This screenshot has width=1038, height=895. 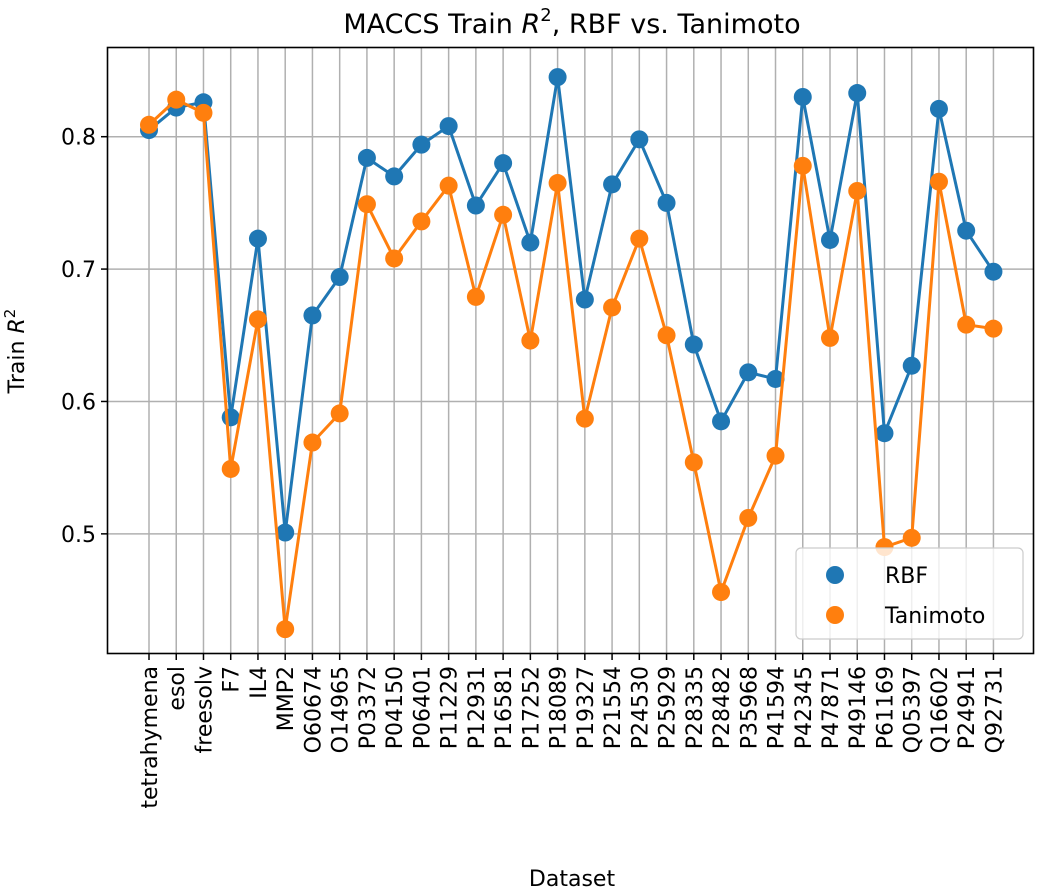 I want to click on x-tick-label: O60674, so click(x=313, y=709).